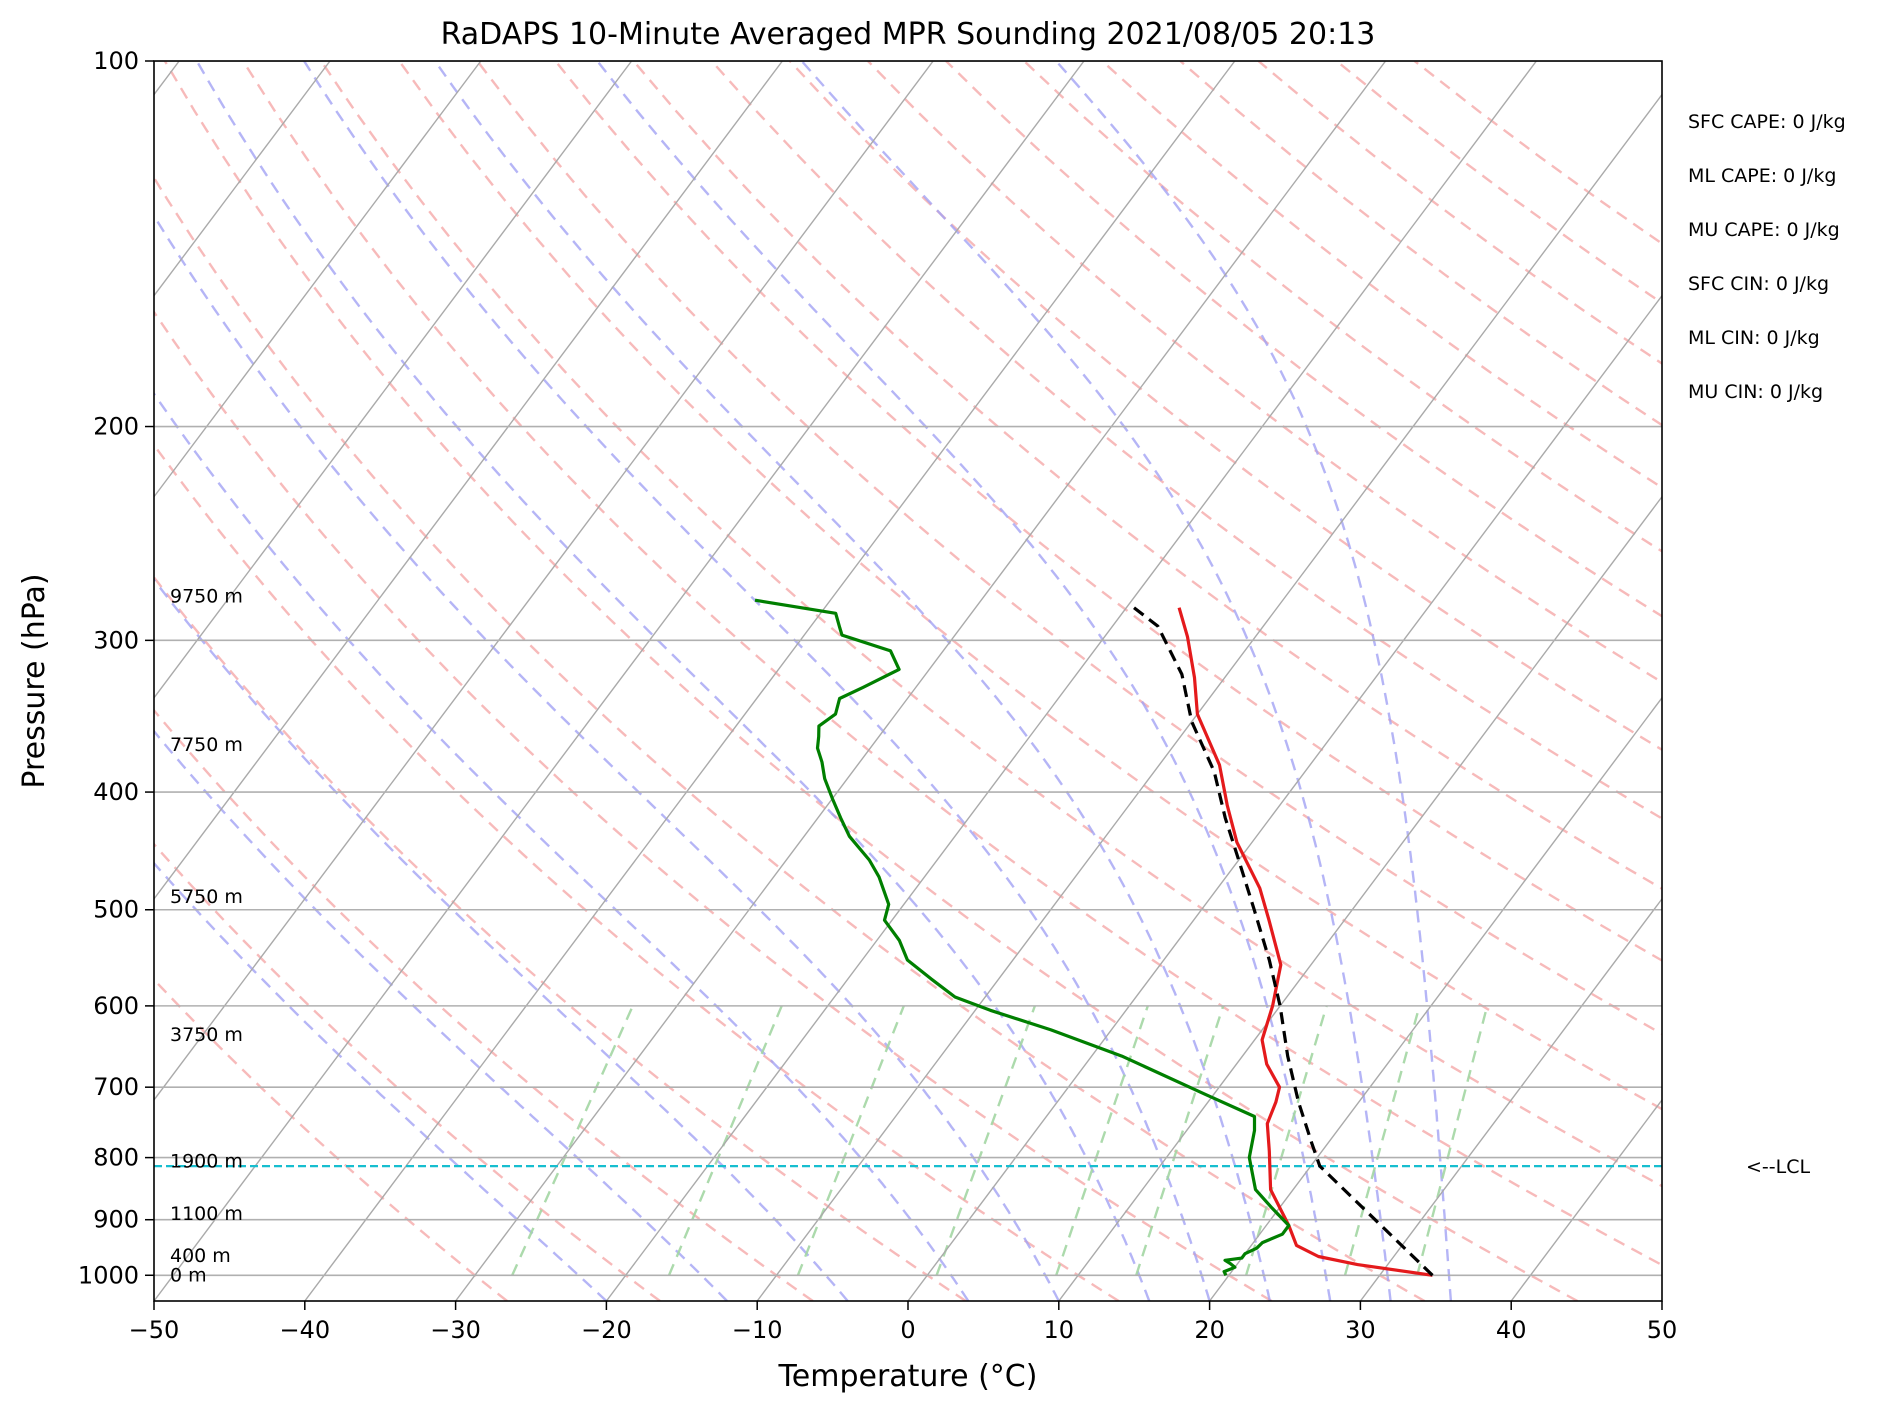 The width and height of the screenshot is (1882, 1406). Describe the element at coordinates (1767, 122) in the screenshot. I see `index-text: SFC CAPE: 0 J/kg` at that location.